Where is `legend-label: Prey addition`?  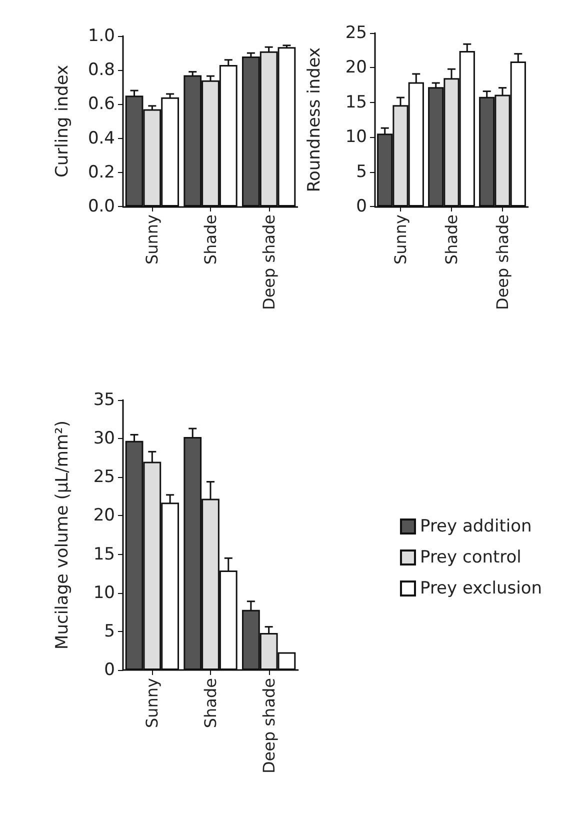 legend-label: Prey addition is located at coordinates (476, 526).